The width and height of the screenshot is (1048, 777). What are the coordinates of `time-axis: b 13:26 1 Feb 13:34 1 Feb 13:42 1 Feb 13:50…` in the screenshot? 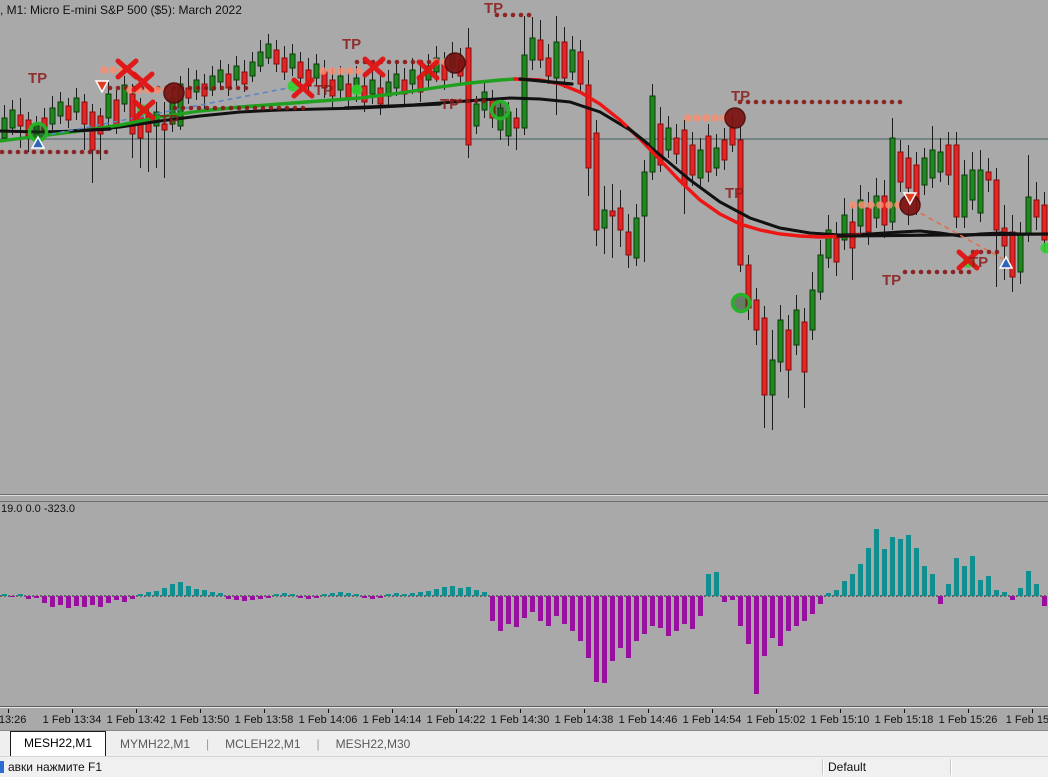 It's located at (524, 718).